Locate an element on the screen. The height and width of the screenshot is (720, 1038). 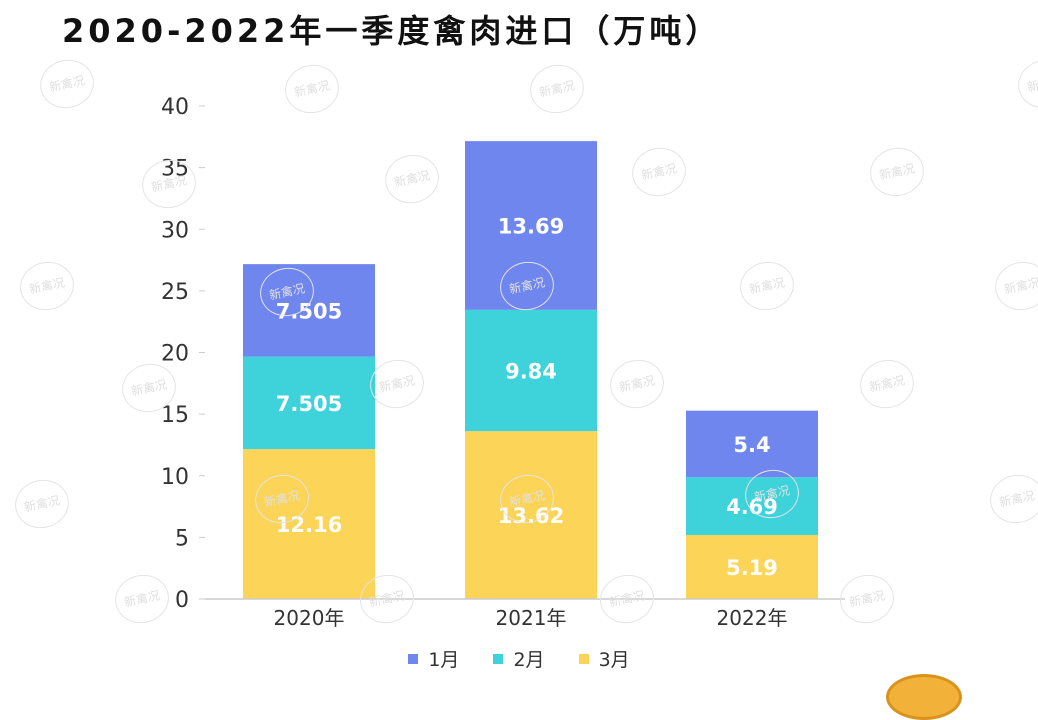
y-axis: 0 5 10 15 20 25 30 35 40 is located at coordinates (183, 354).